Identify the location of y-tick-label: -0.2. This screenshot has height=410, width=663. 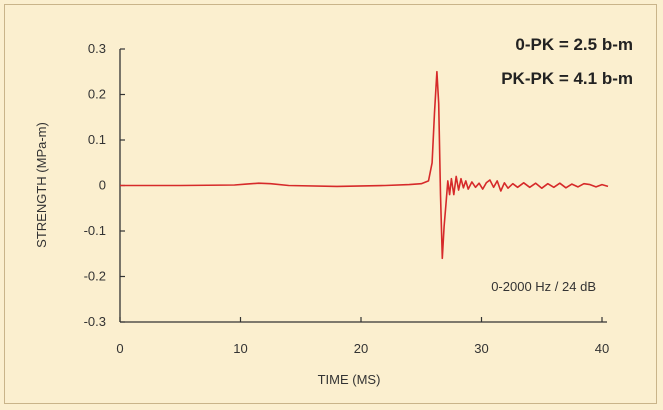
(95, 276).